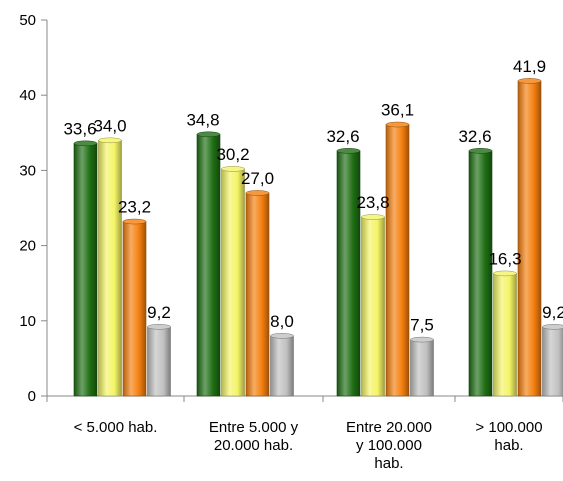 This screenshot has height=481, width=563. Describe the element at coordinates (257, 178) in the screenshot. I see `data-label: 27,0` at that location.